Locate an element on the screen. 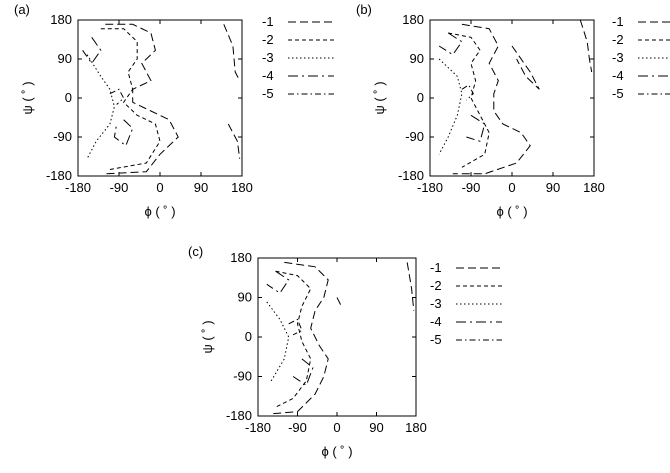  panel-label: (c) is located at coordinates (195, 251).